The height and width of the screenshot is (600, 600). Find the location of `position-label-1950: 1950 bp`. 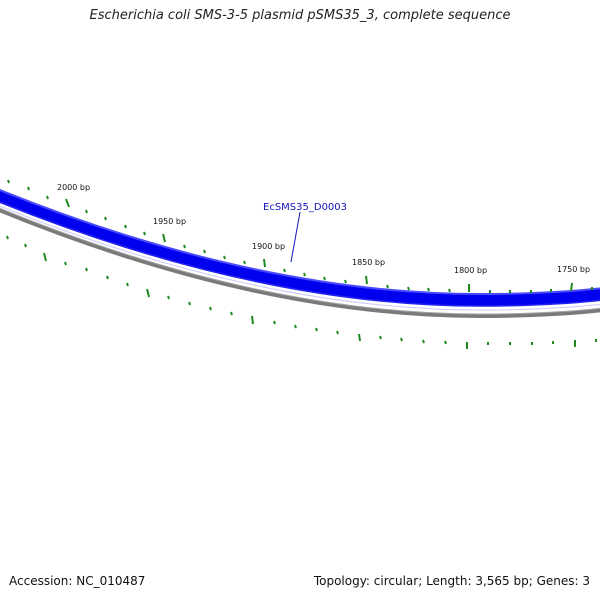

position-label-1950: 1950 bp is located at coordinates (169, 221).